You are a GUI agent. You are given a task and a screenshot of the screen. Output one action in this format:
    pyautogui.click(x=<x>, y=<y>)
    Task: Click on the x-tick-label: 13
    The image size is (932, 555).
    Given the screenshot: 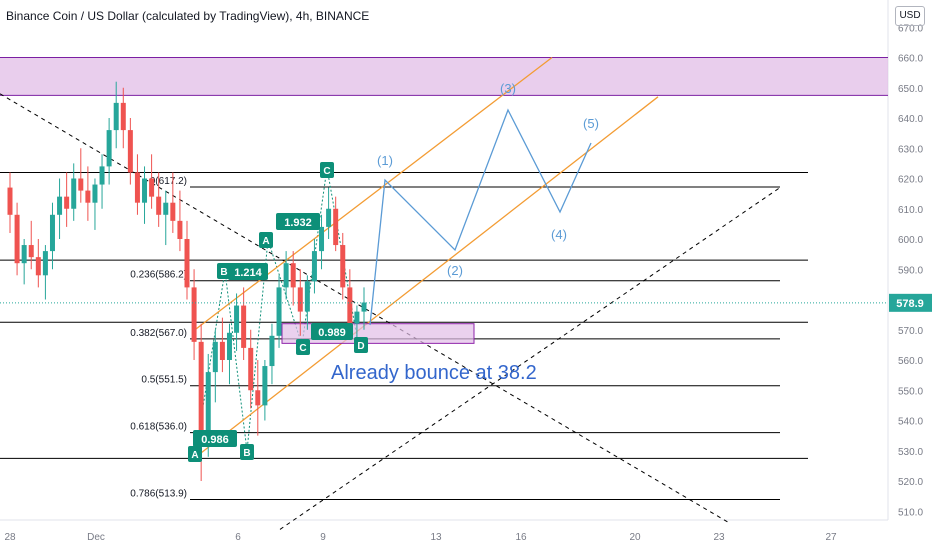 What is the action you would take?
    pyautogui.click(x=436, y=537)
    